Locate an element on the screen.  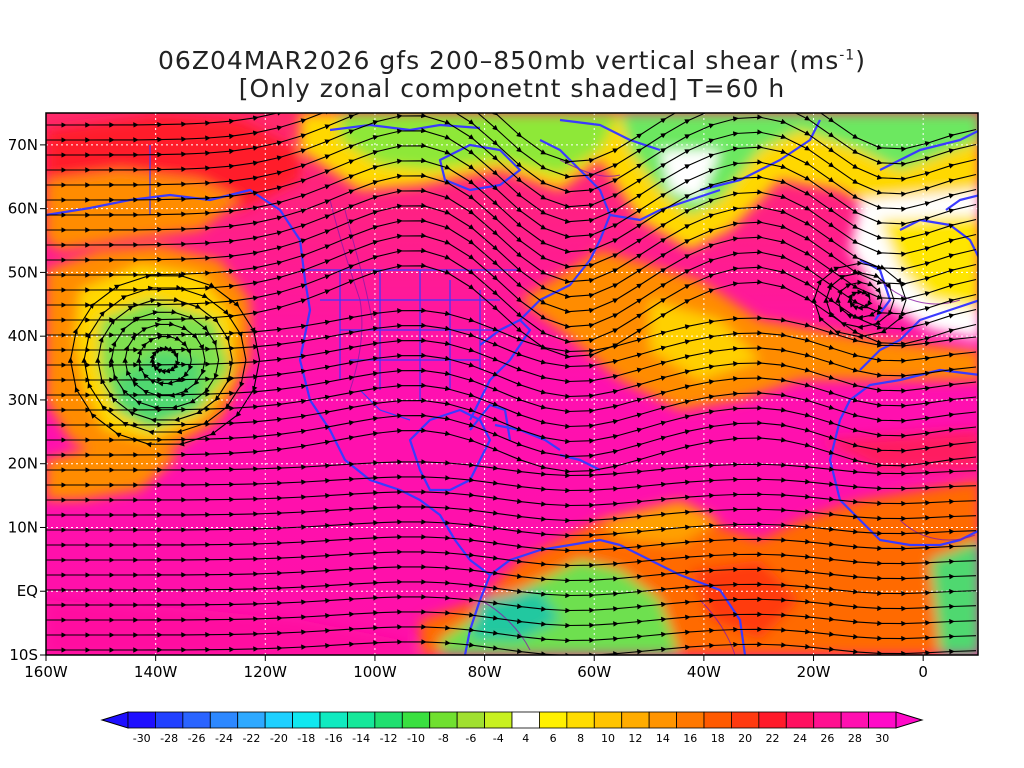
lon-label: 160W is located at coordinates (46, 672).